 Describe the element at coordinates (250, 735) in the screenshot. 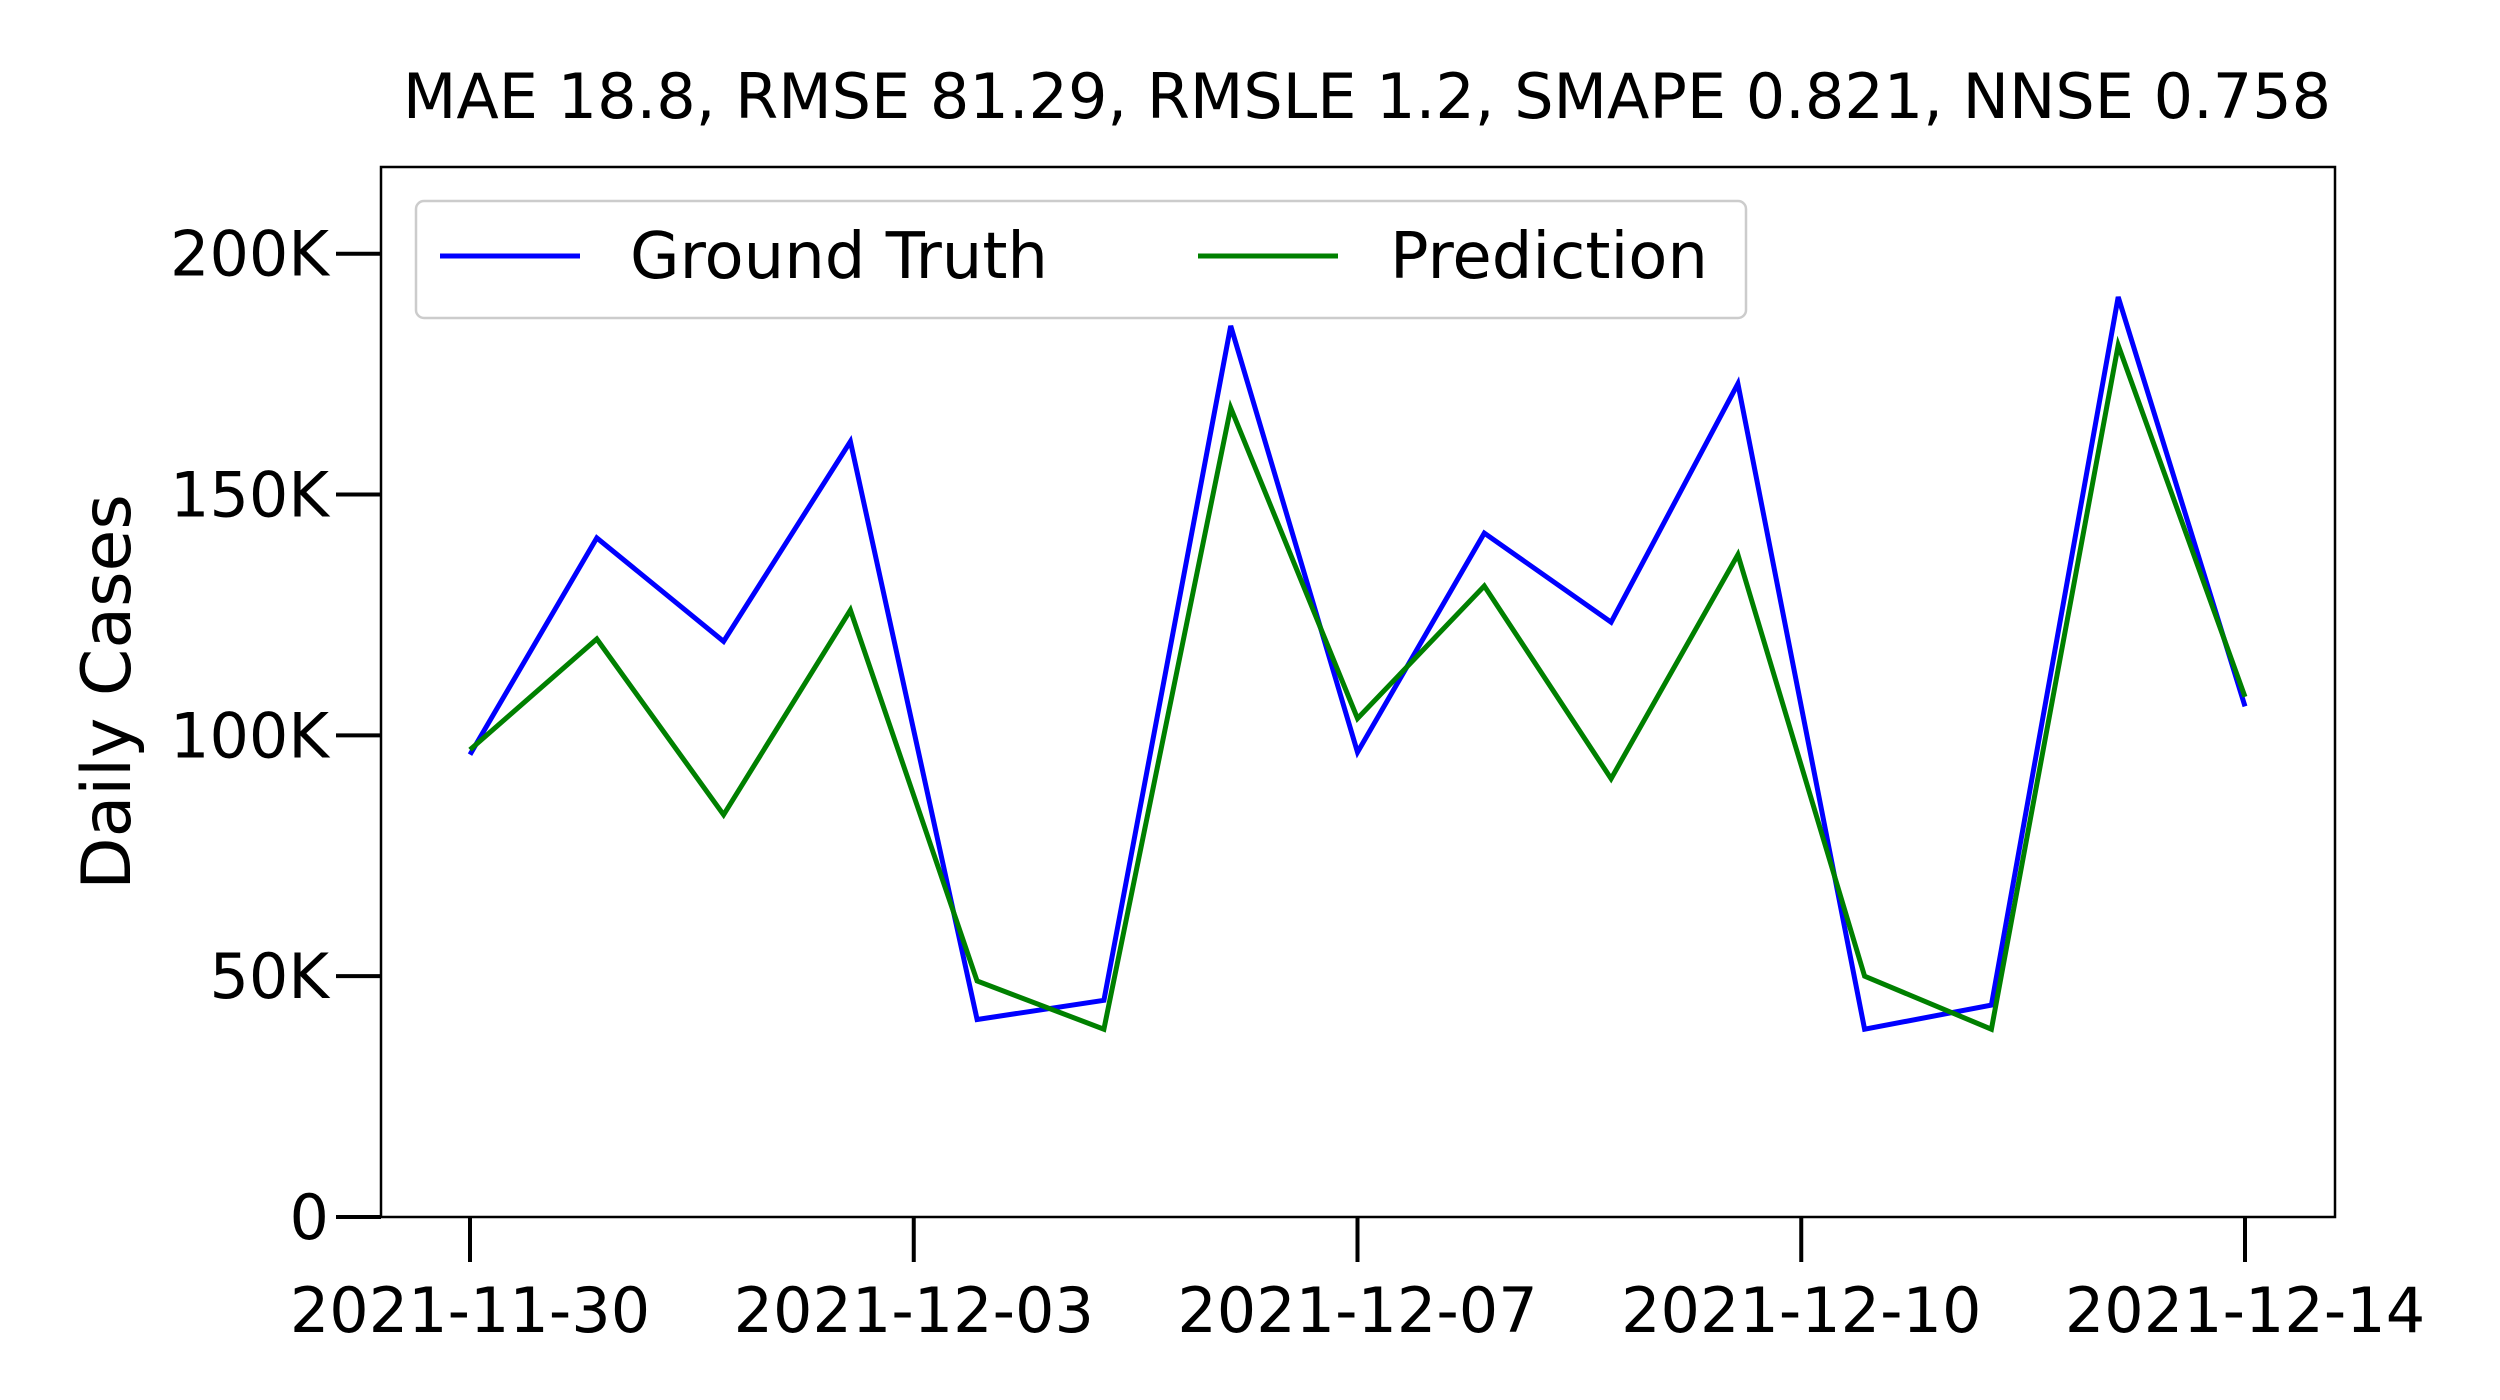

I see `y-tick-label: 100K` at that location.